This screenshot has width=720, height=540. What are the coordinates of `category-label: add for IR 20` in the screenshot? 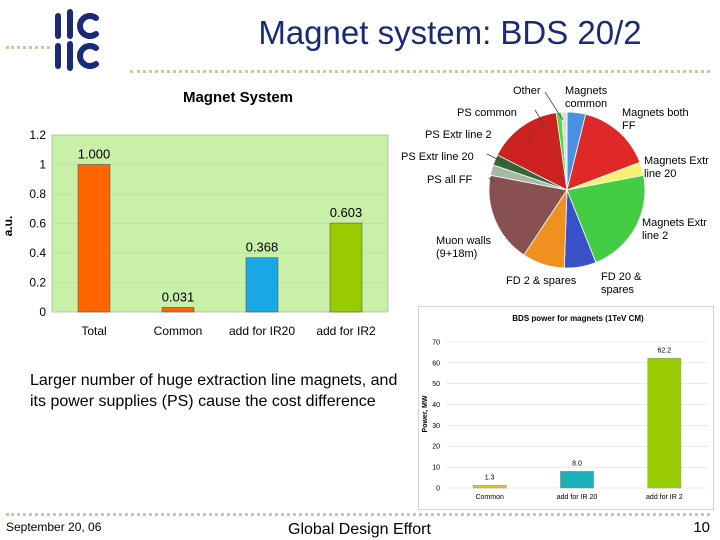 It's located at (577, 497).